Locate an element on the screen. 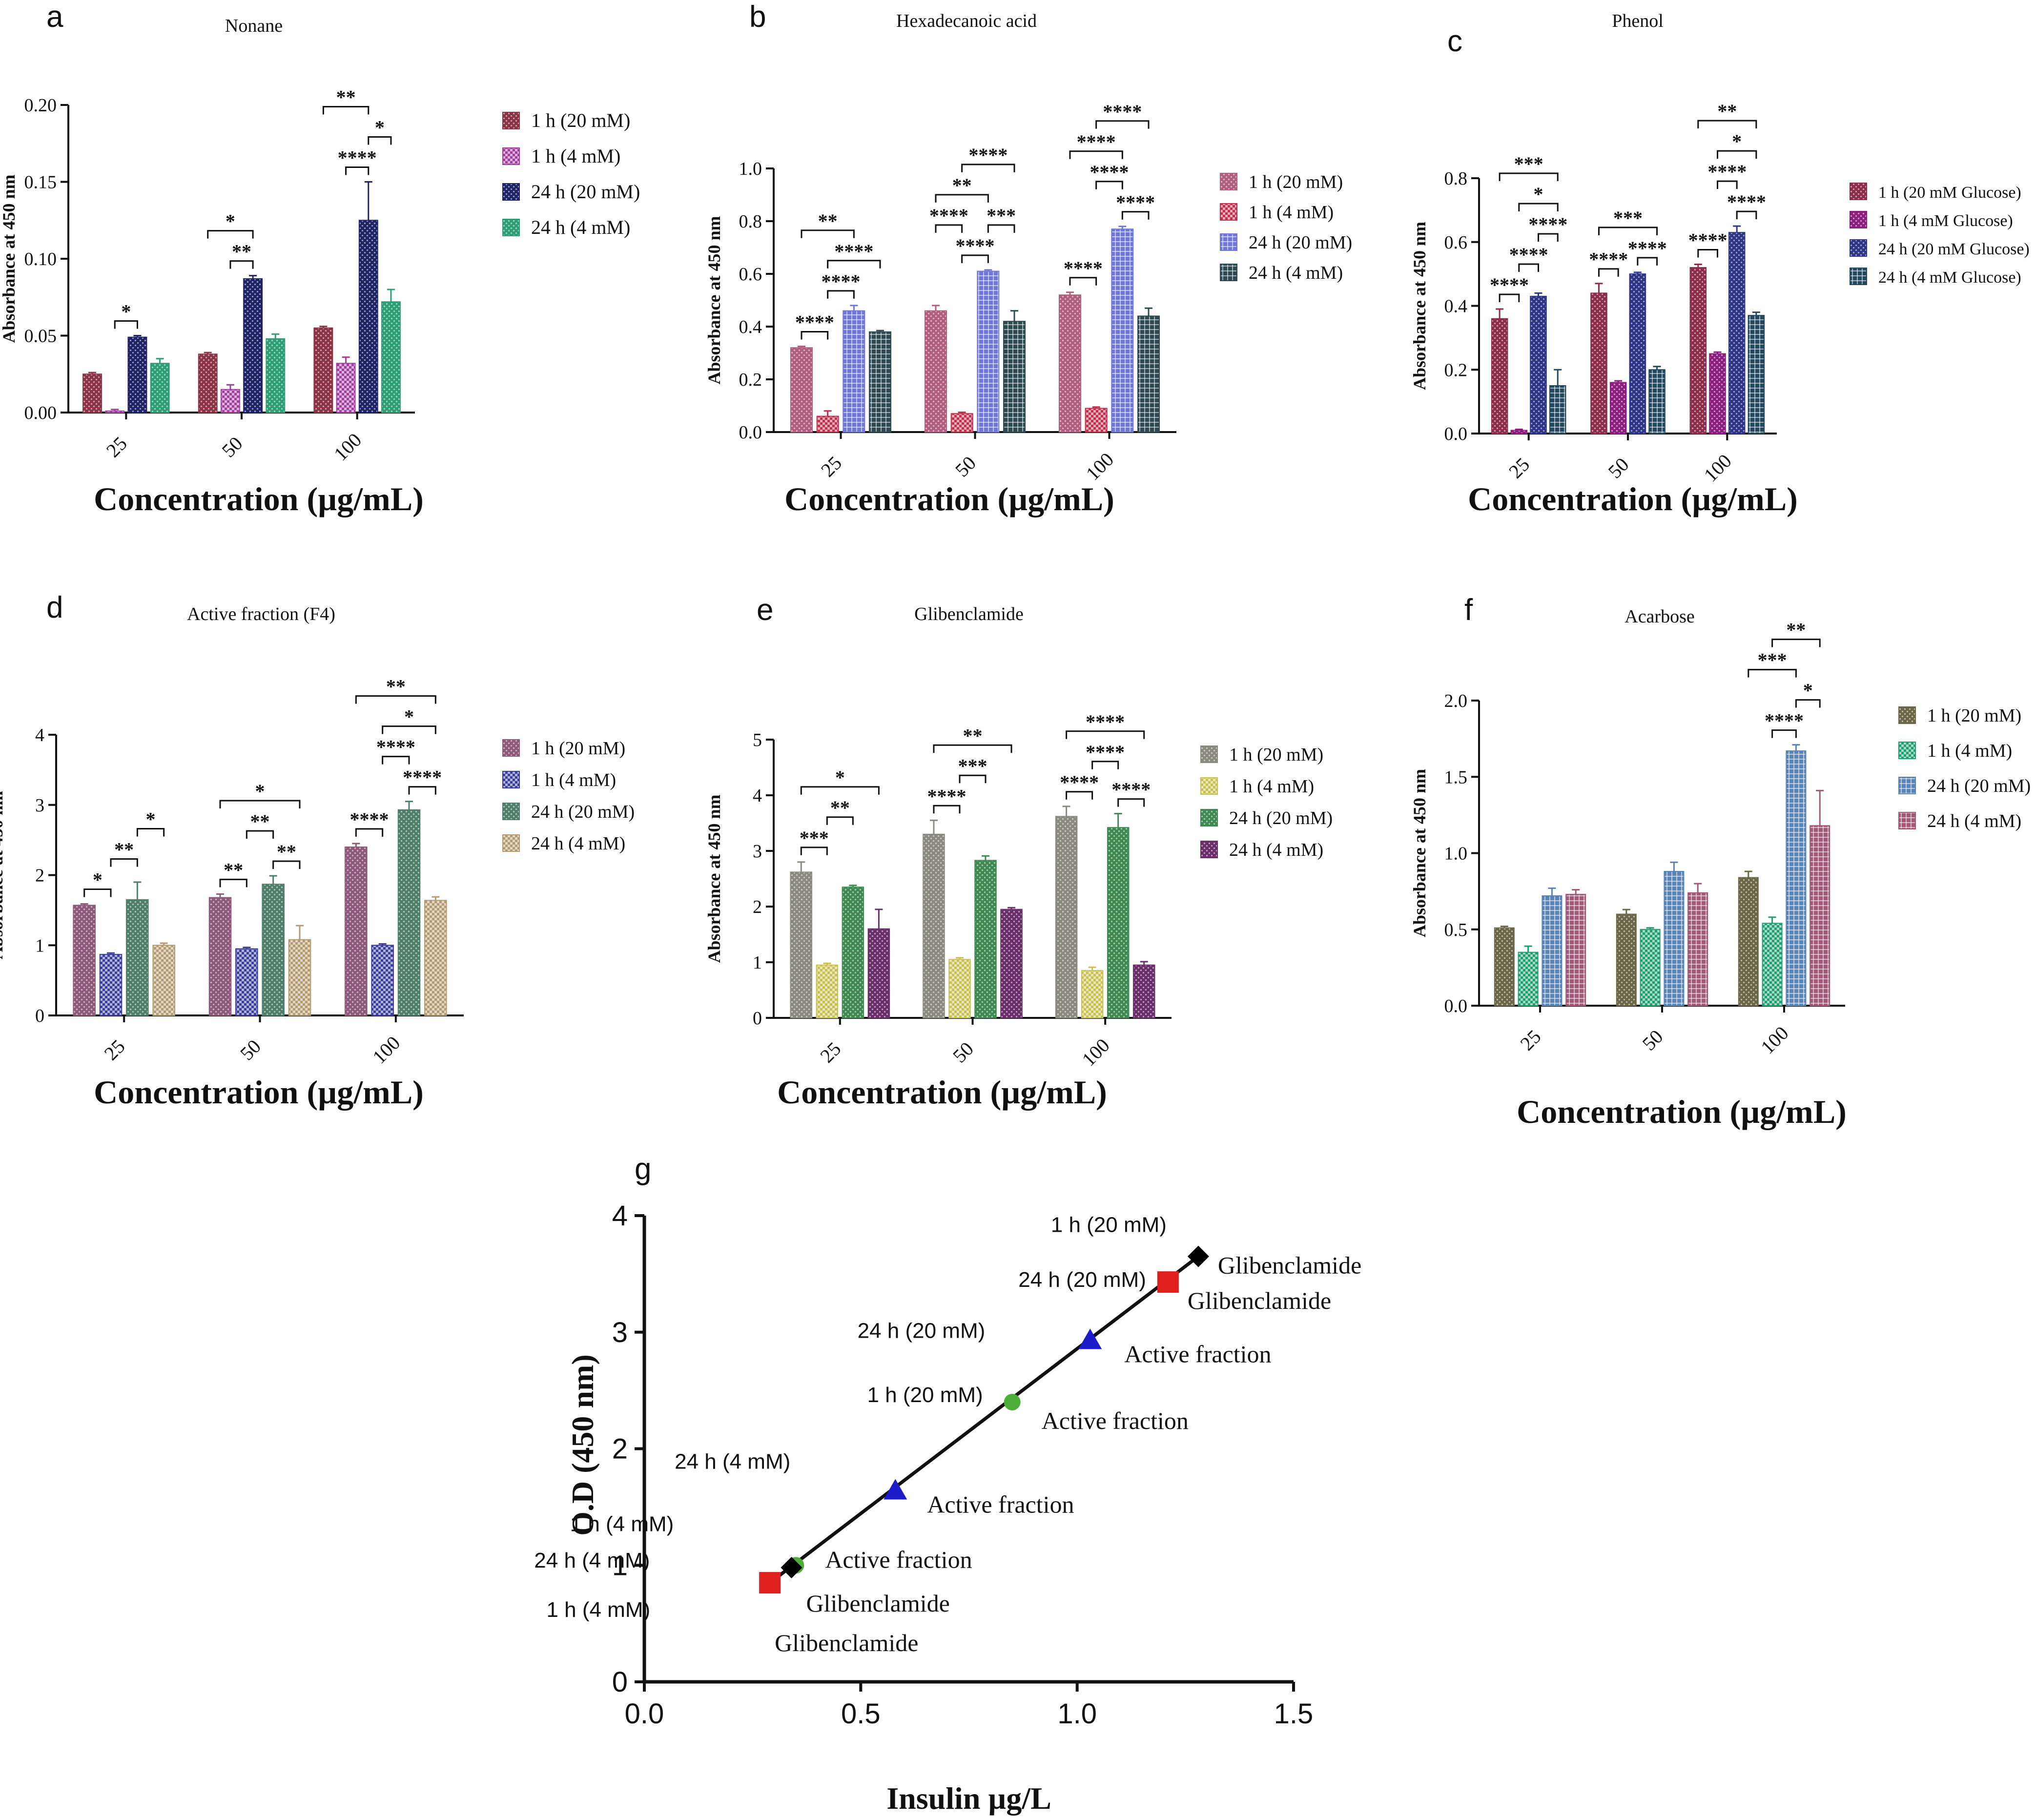 The image size is (2036, 1820). x-tick-label: 100 is located at coordinates (1100, 466).